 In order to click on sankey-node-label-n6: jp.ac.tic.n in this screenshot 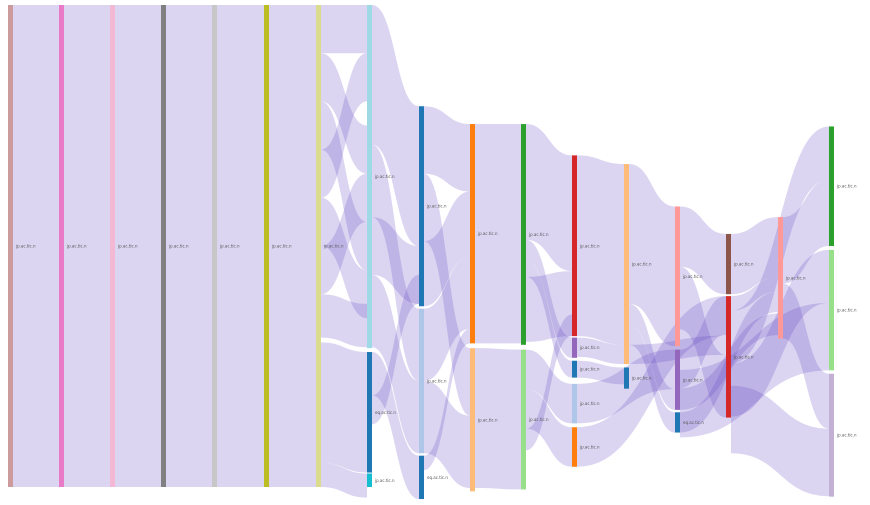, I will do `click(333, 246)`.